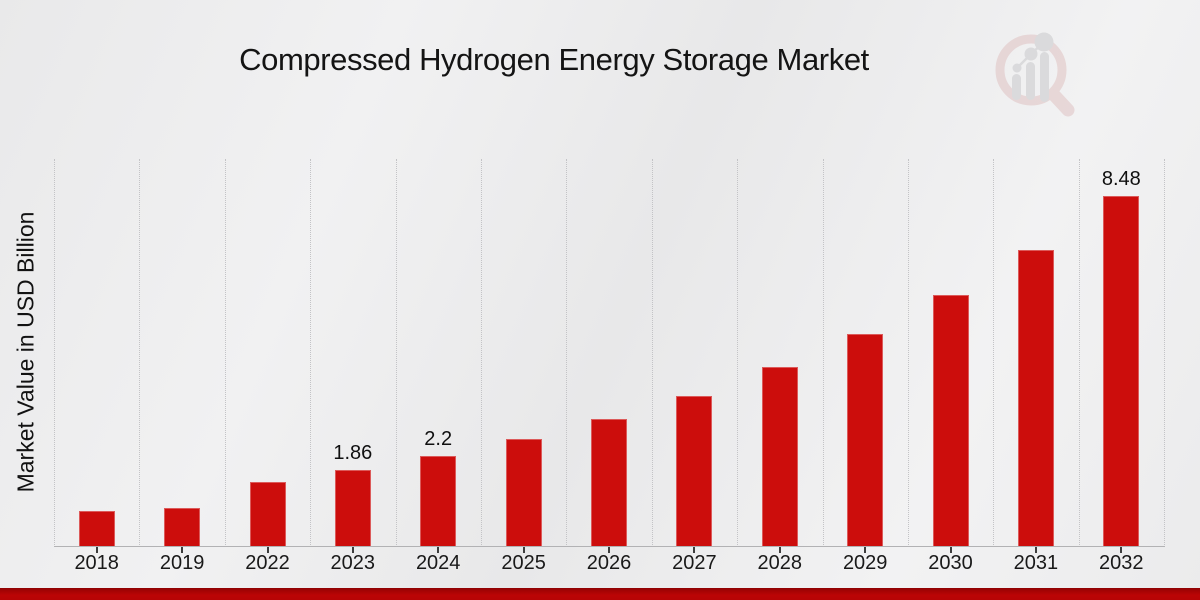 The height and width of the screenshot is (600, 1200). I want to click on x-axis-label-2019: 2019, so click(182, 563).